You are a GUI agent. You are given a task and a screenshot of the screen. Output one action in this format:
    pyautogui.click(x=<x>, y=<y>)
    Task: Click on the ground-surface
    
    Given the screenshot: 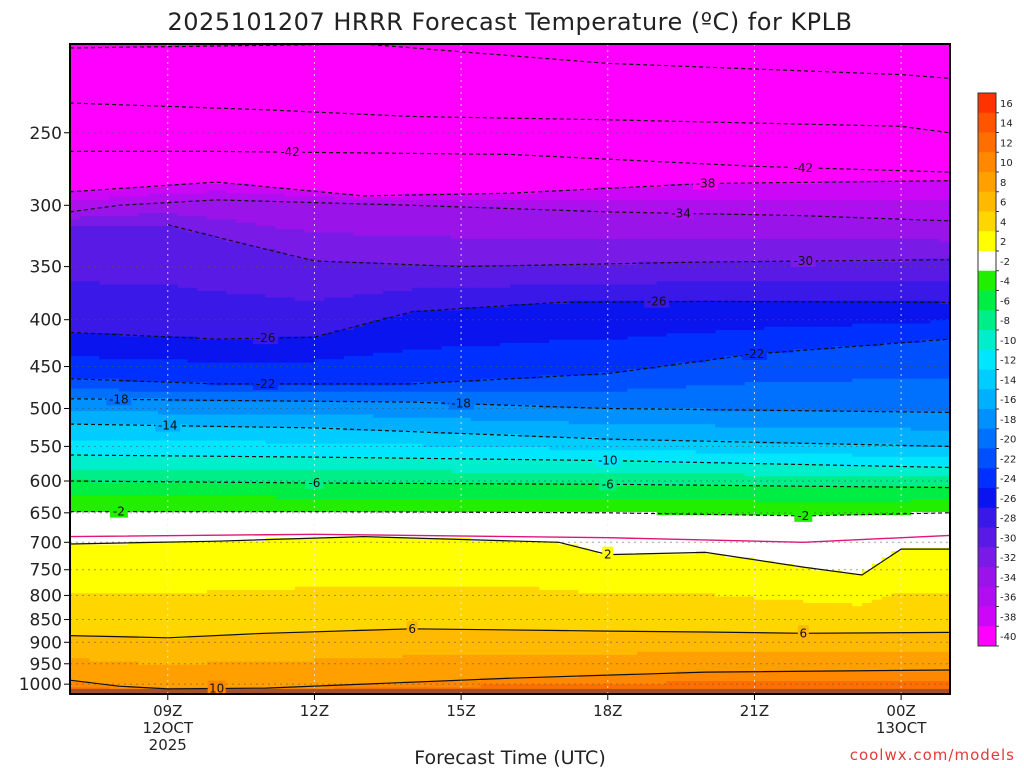 What is the action you would take?
    pyautogui.click(x=510, y=691)
    